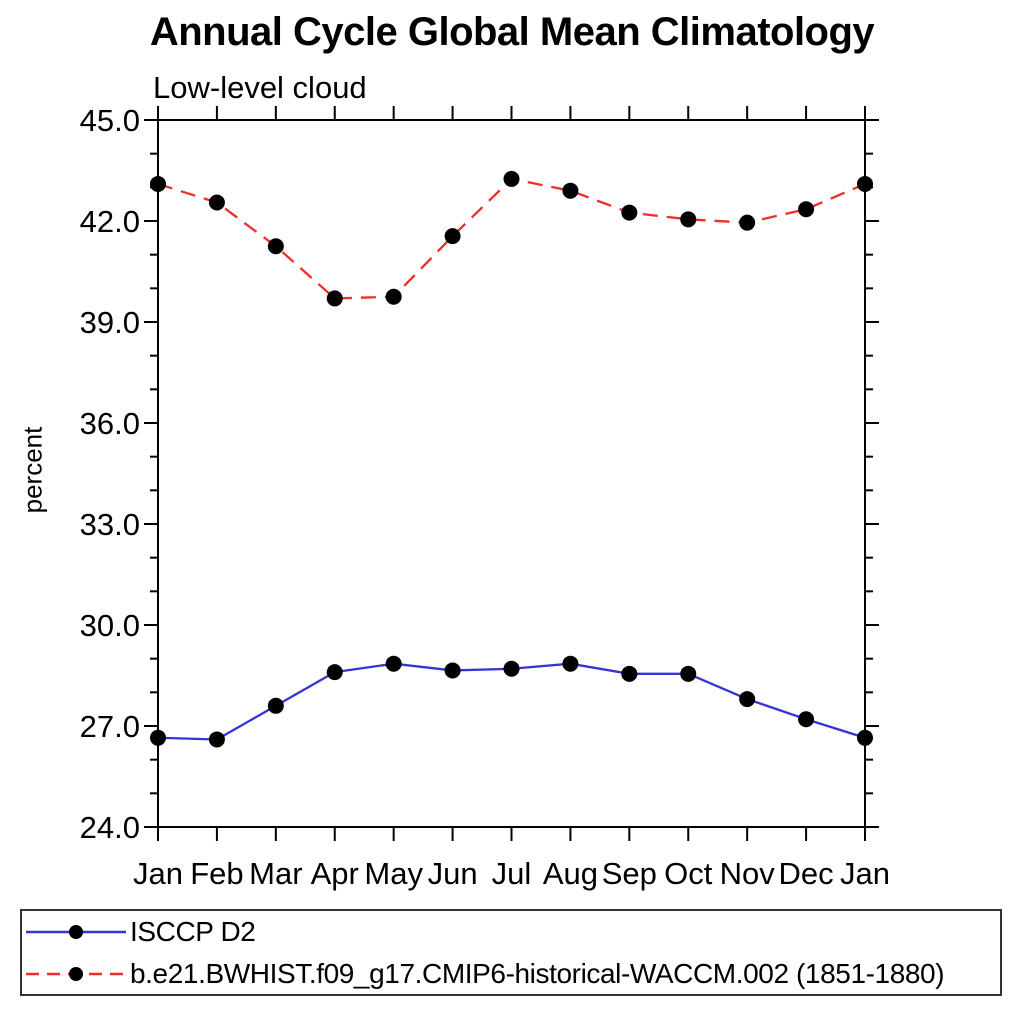  Describe the element at coordinates (110, 423) in the screenshot. I see `y-tick-label: 36.0` at that location.